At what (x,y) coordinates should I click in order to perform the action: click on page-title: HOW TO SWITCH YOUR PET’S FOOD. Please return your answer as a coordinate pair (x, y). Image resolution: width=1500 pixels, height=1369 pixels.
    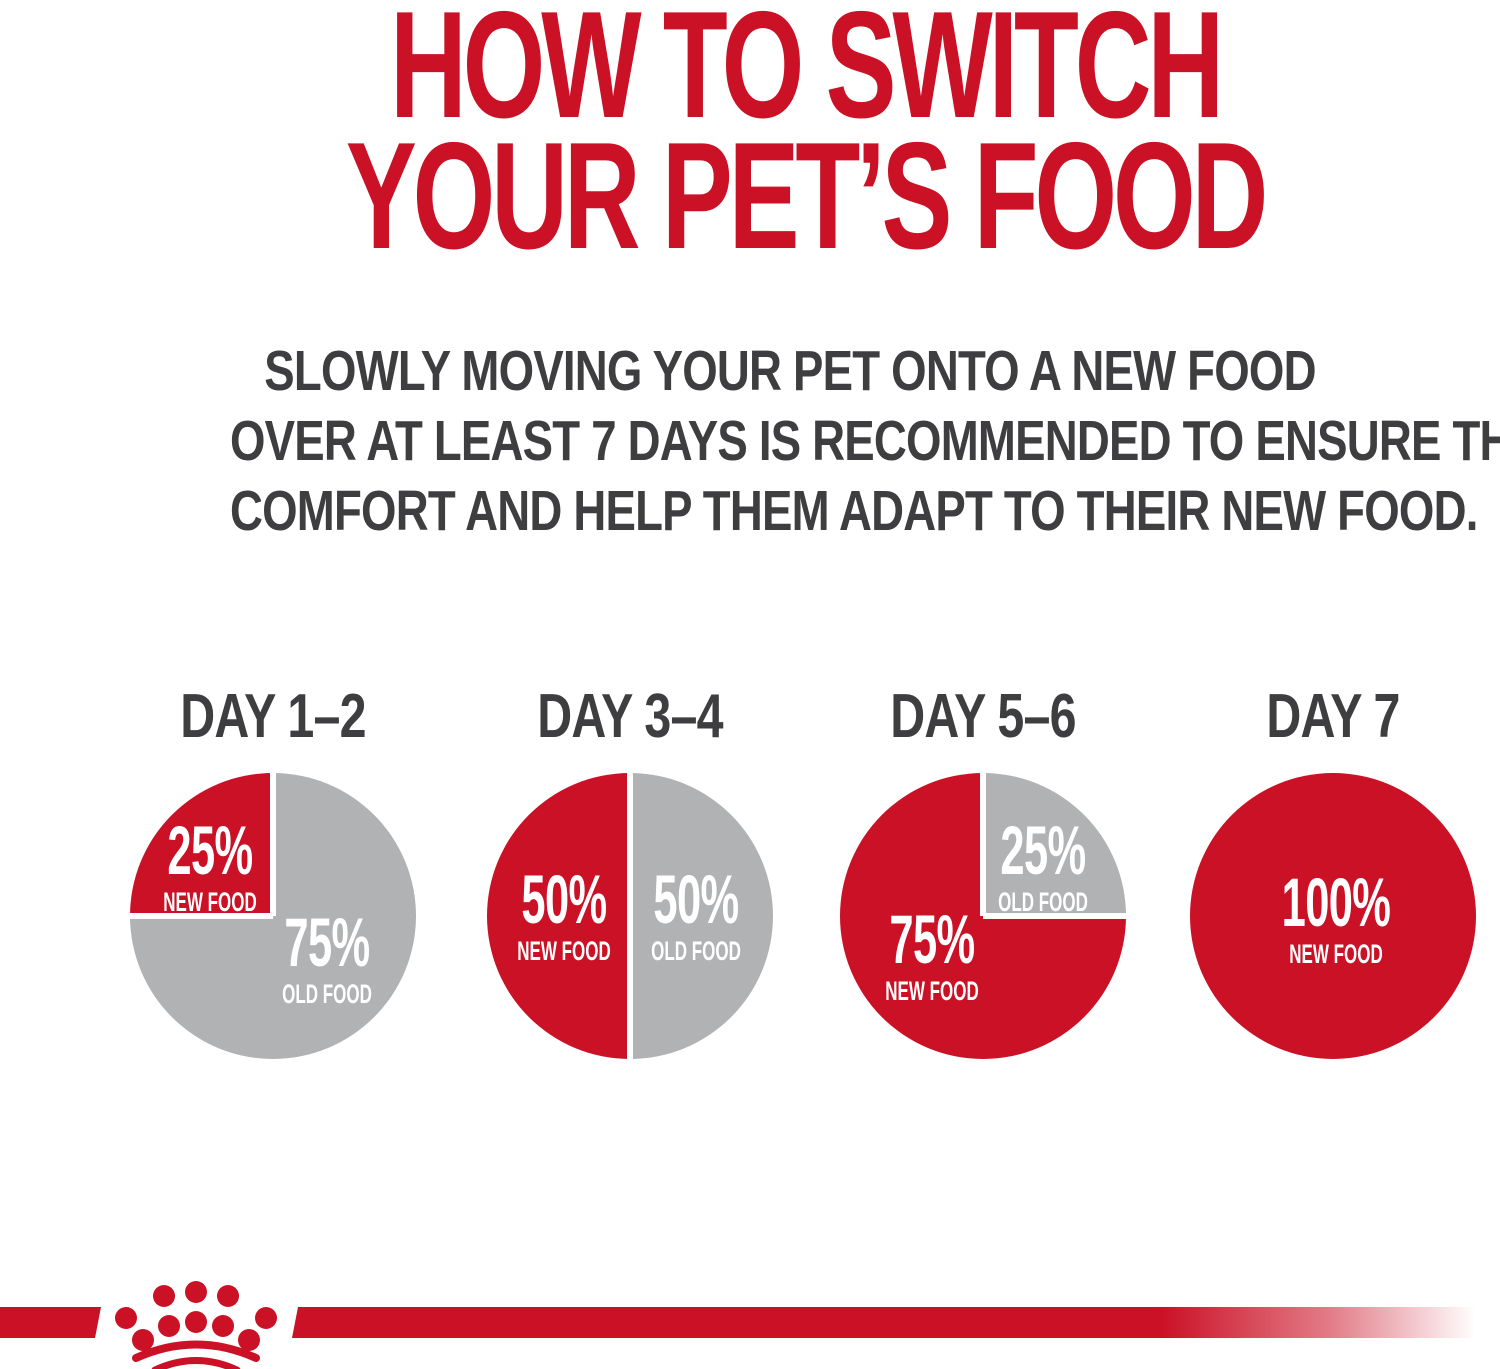
    Looking at the image, I should click on (805, 140).